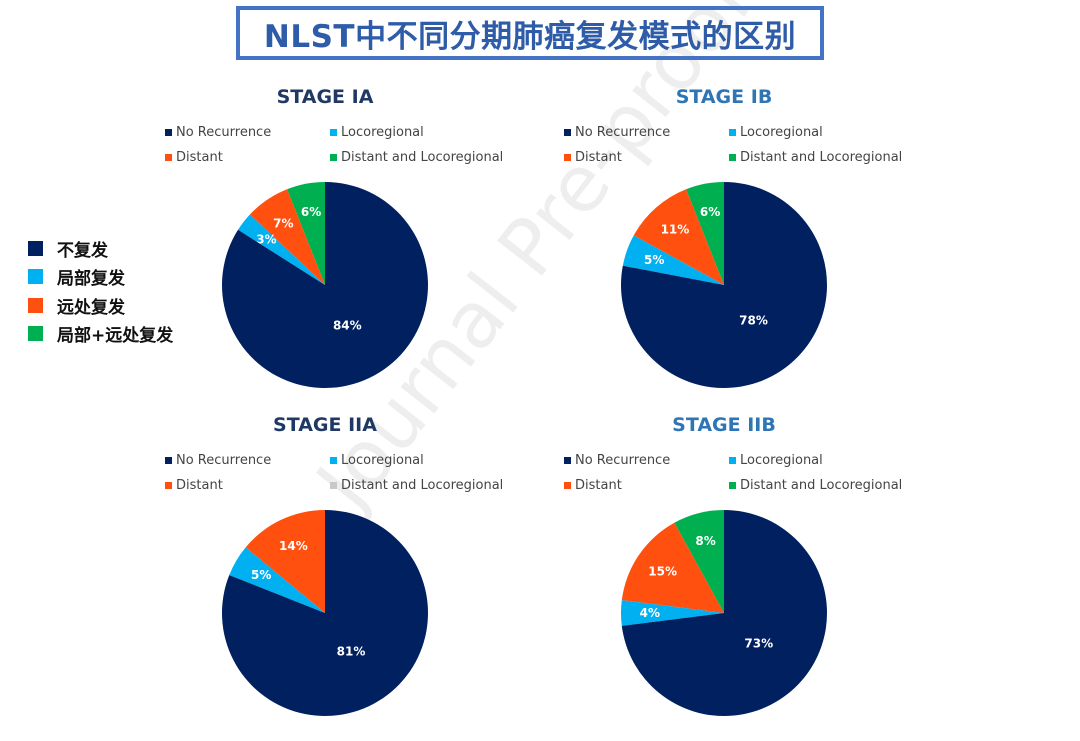 Image resolution: width=1080 pixels, height=741 pixels. What do you see at coordinates (325, 97) in the screenshot?
I see `chart-title: STAGE IA` at bounding box center [325, 97].